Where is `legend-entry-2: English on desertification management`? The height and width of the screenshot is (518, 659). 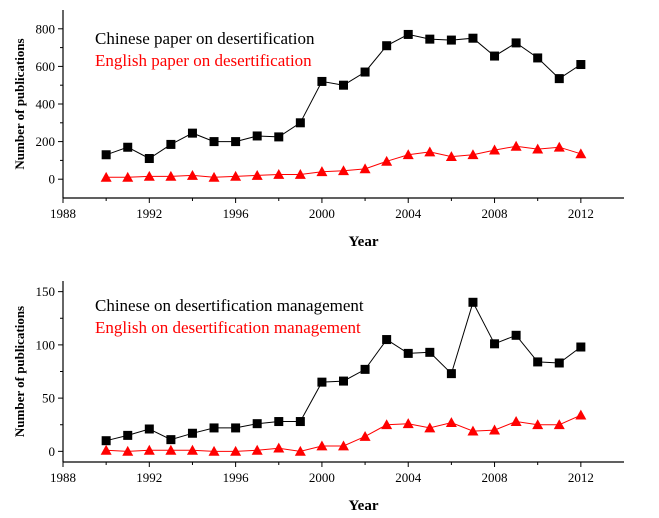
legend-entry-2: English on desertification management is located at coordinates (228, 327).